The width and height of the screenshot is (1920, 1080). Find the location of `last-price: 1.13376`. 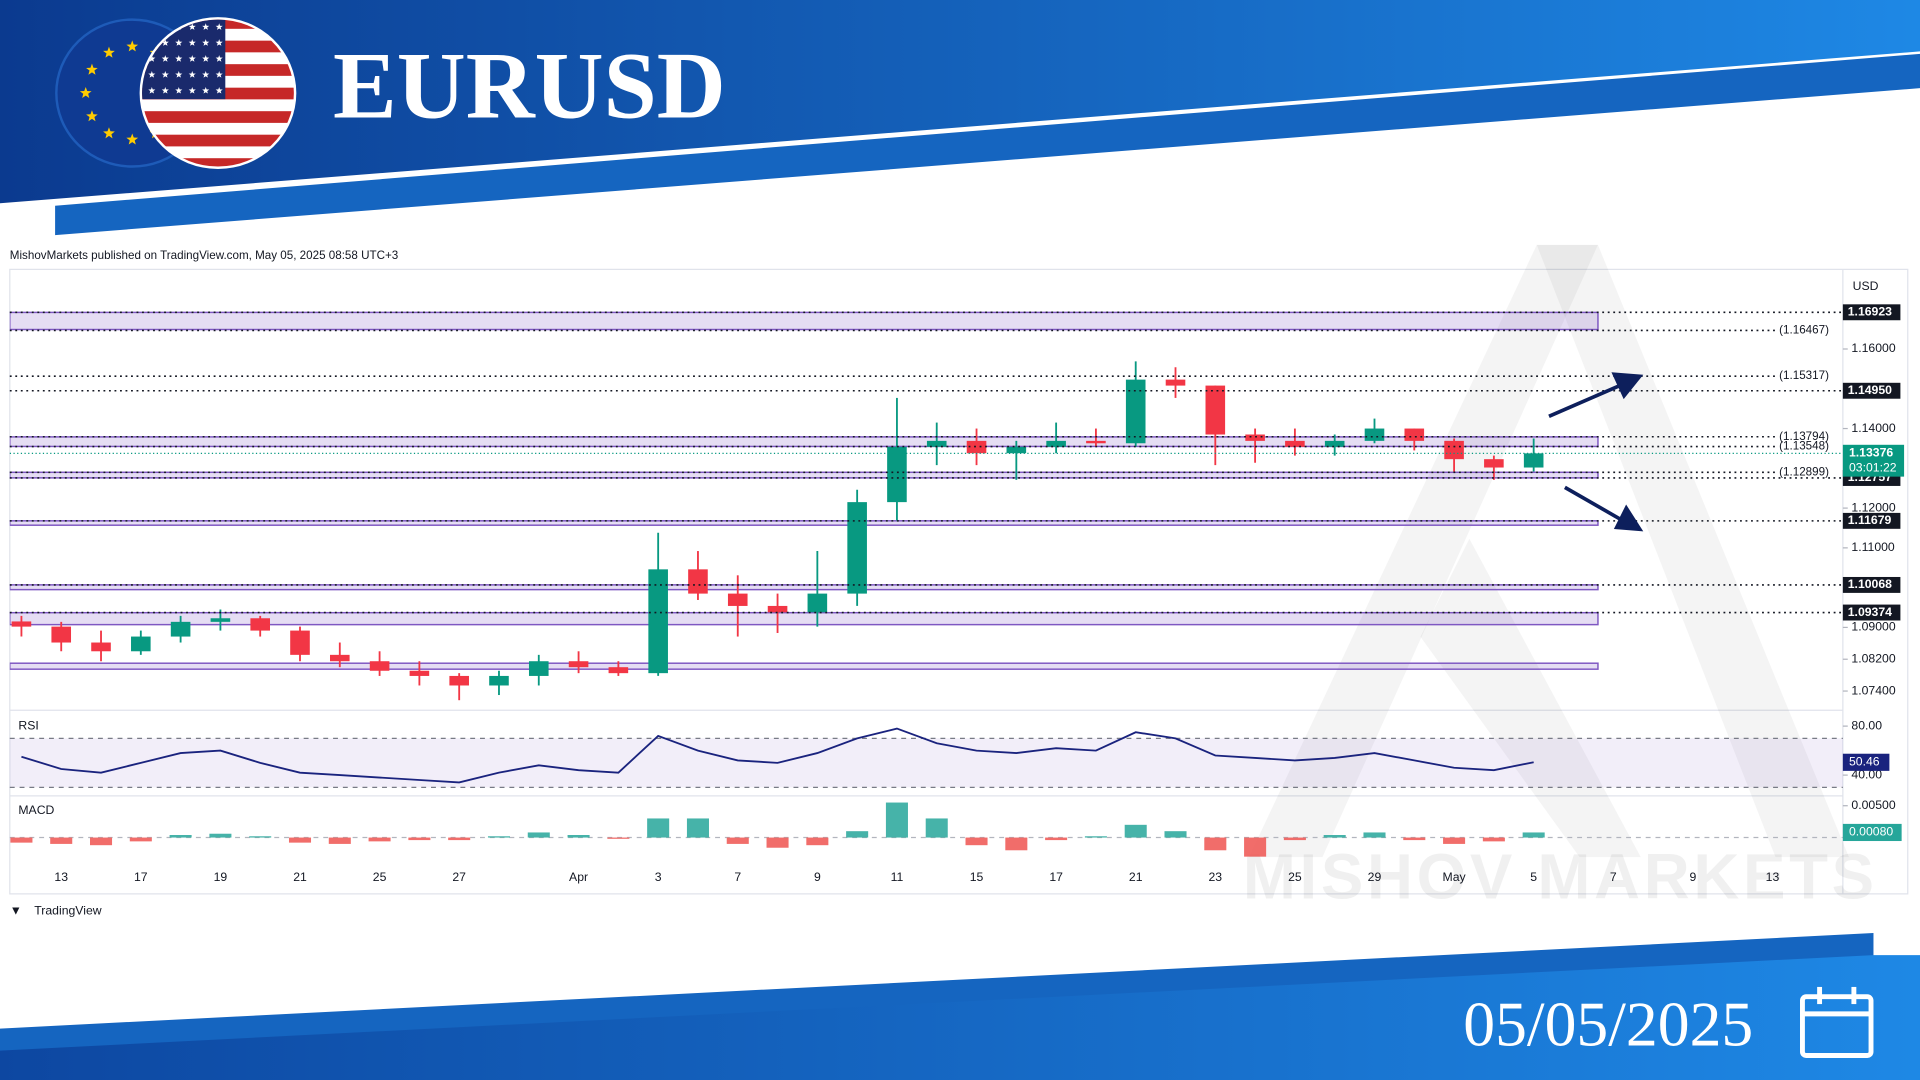

last-price: 1.13376 is located at coordinates (1871, 453).